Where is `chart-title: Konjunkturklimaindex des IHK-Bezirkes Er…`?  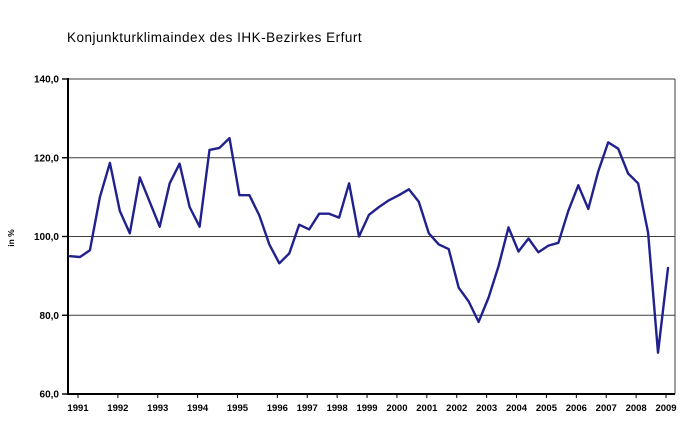 chart-title: Konjunkturklimaindex des IHK-Bezirkes Er… is located at coordinates (215, 37).